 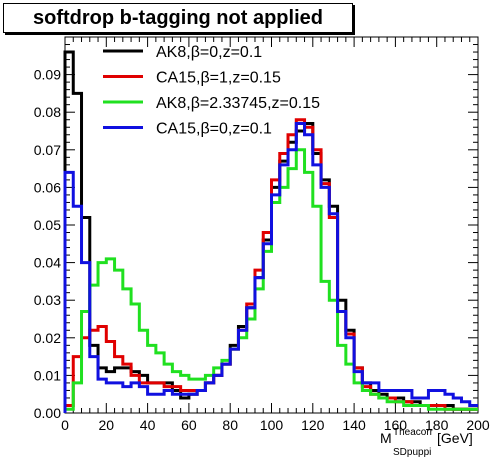 I want to click on y-tick-label: 0.09, so click(x=47, y=75).